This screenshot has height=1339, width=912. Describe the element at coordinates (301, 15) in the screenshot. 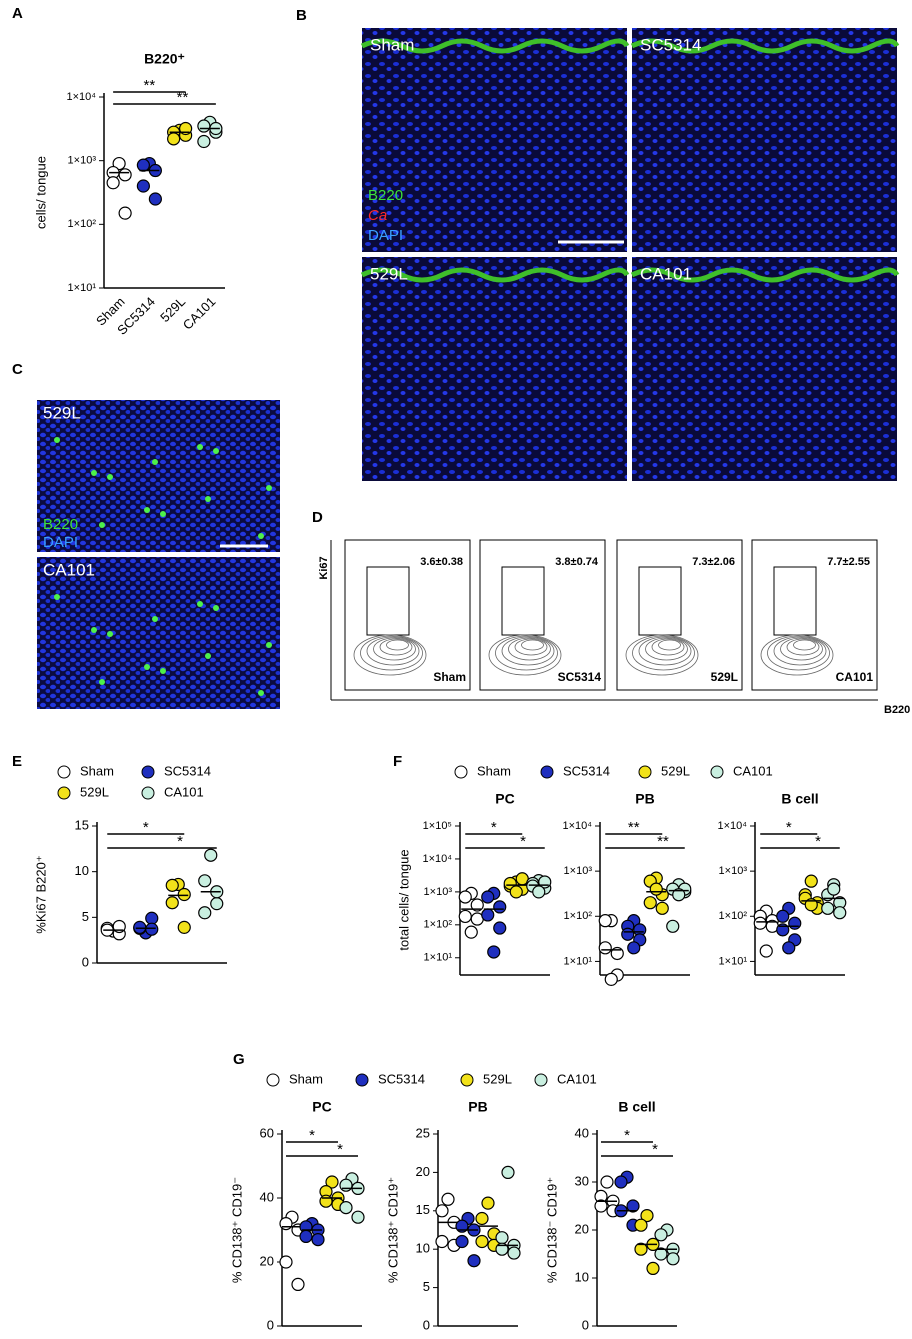

I see `panel-letter: B` at that location.